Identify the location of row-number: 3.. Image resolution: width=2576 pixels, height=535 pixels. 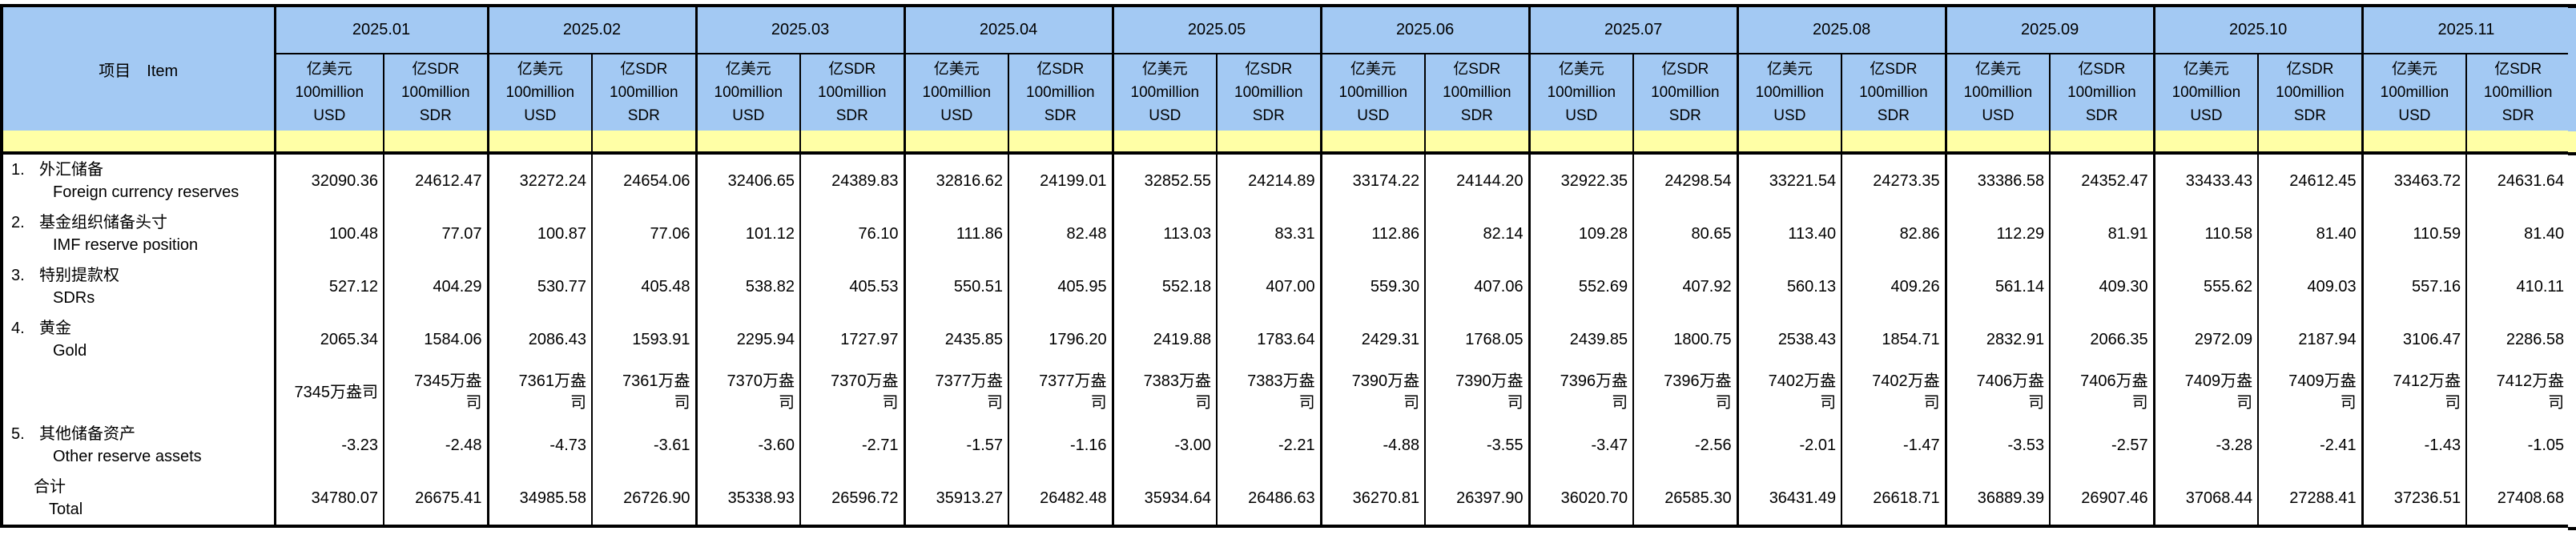
(18, 275).